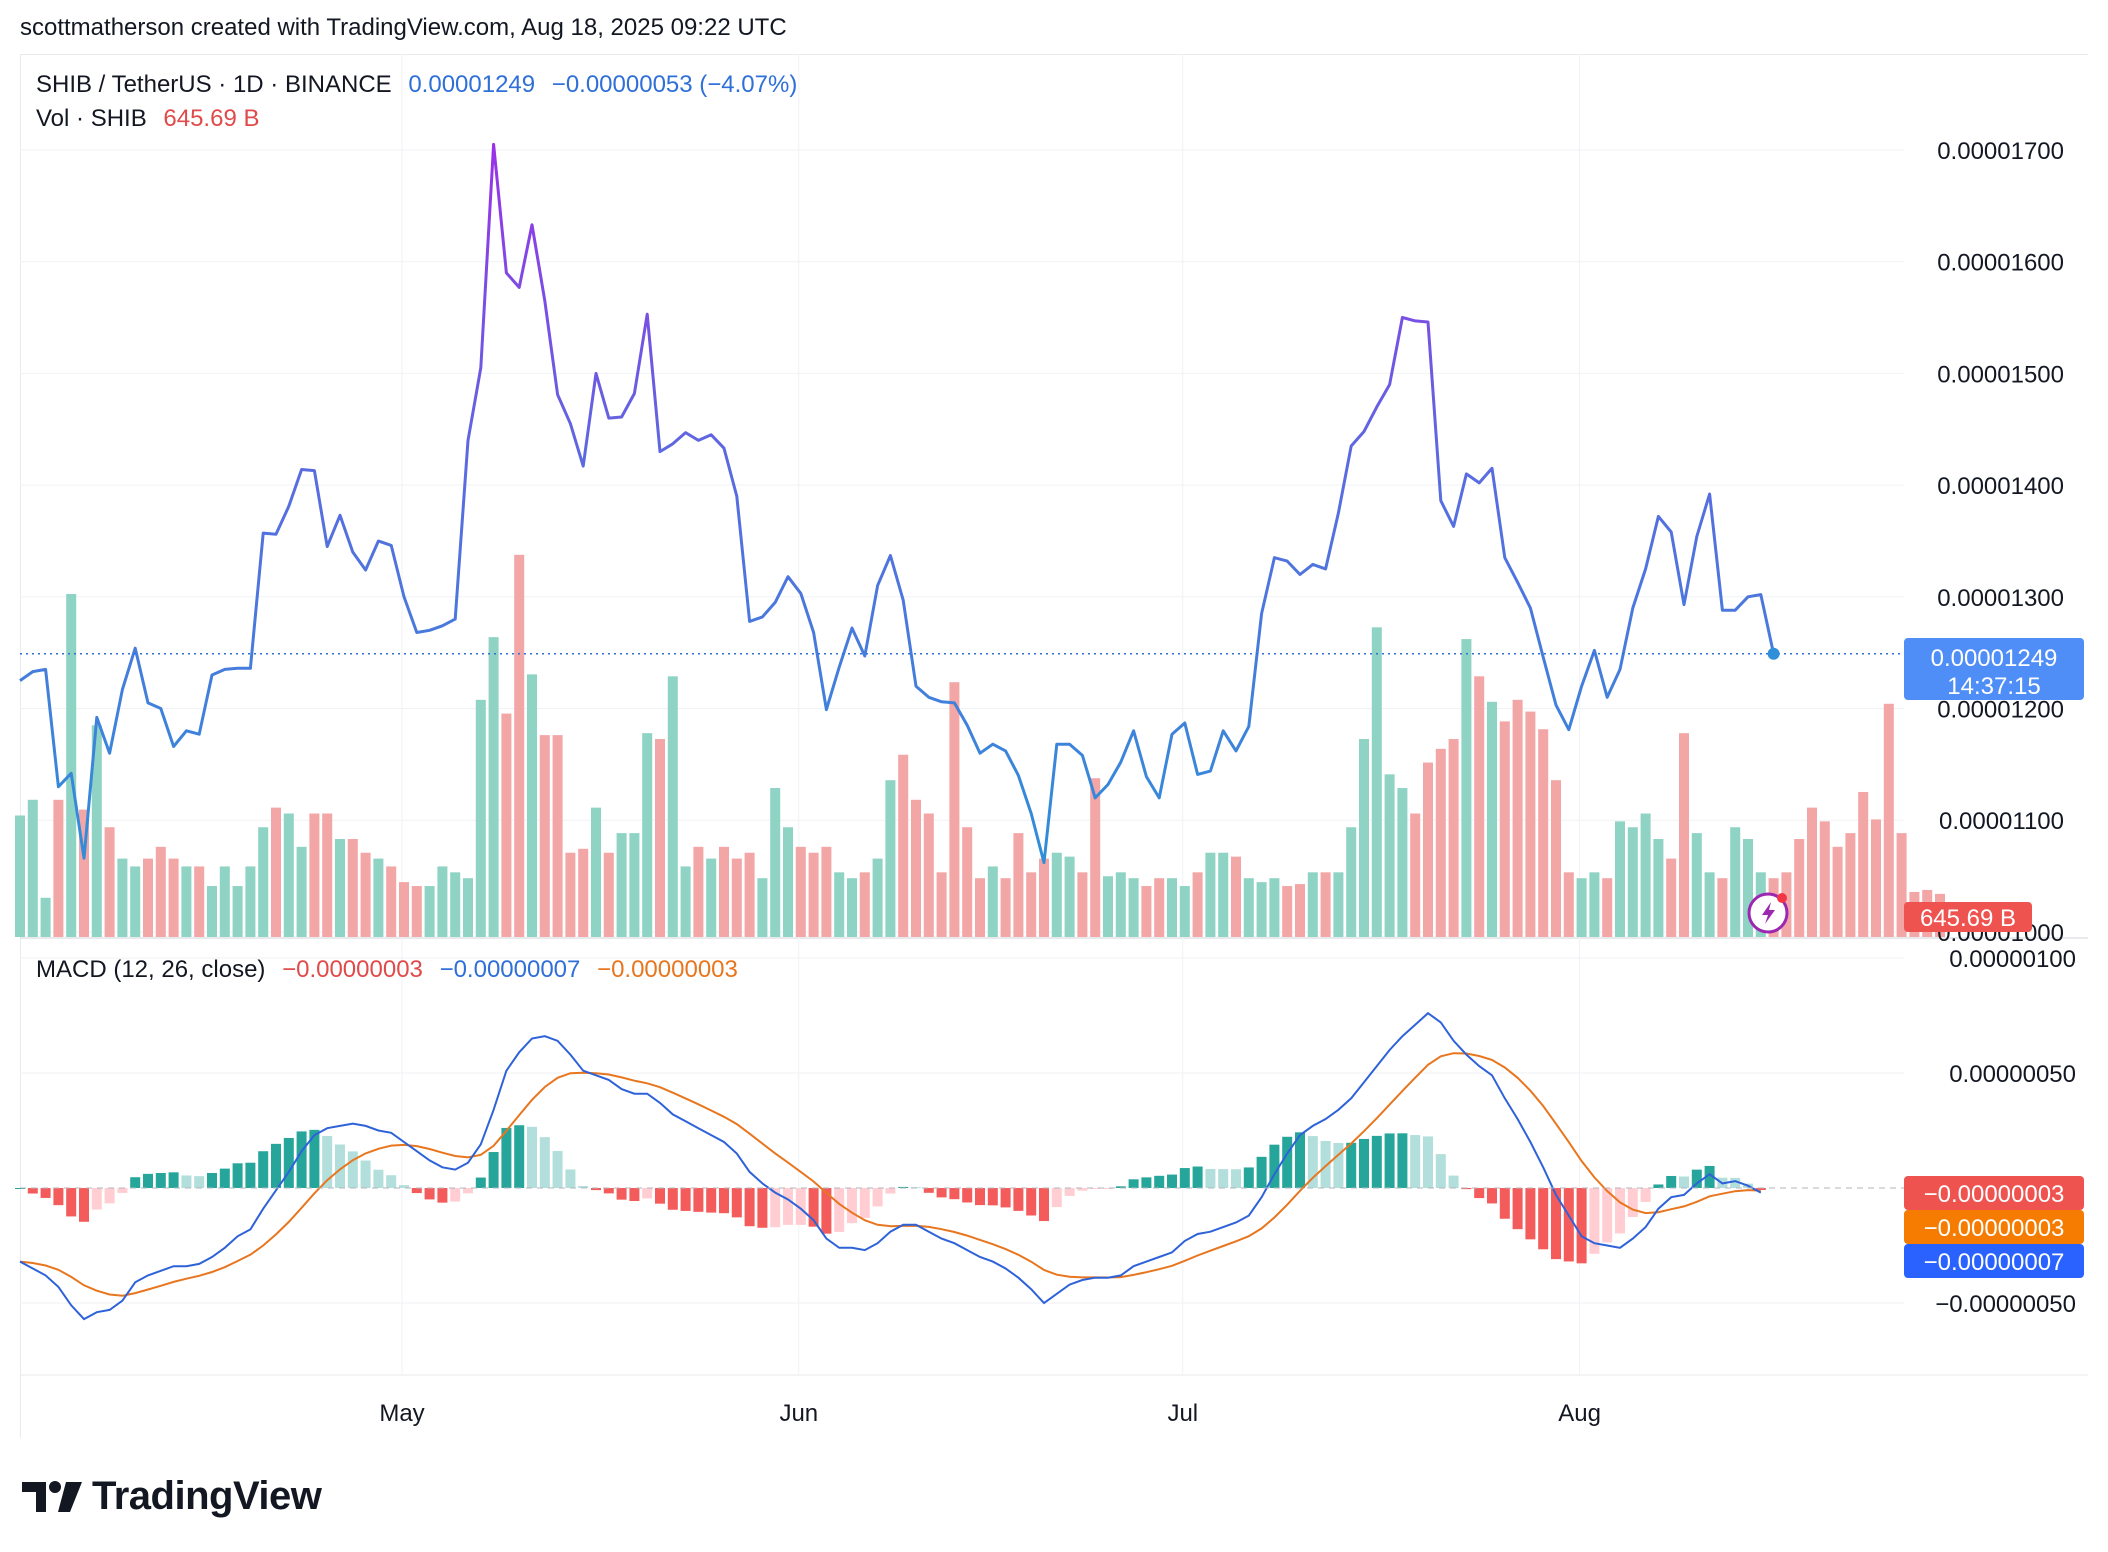 The height and width of the screenshot is (1552, 2108). What do you see at coordinates (207, 1496) in the screenshot?
I see `brand-name: TradingView` at bounding box center [207, 1496].